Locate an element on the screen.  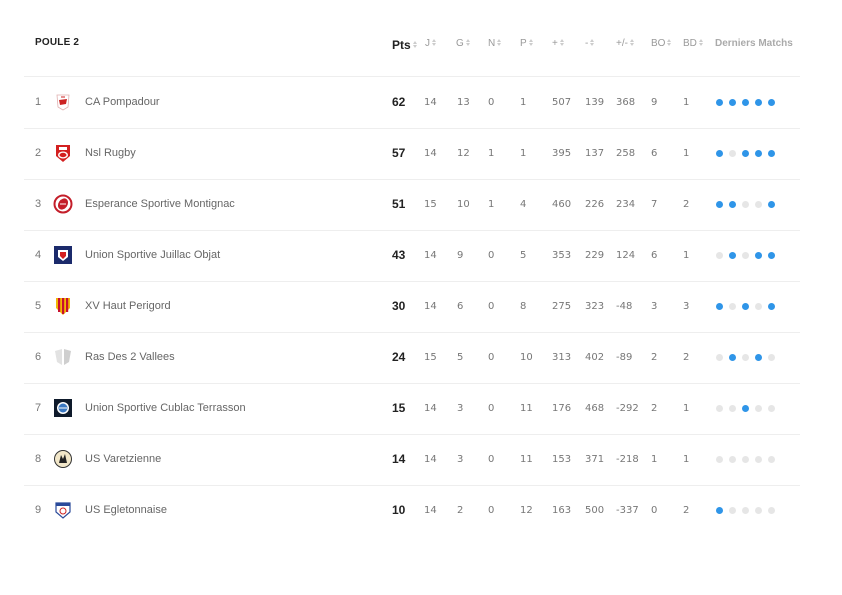
cell-plus: 153 is located at coordinates (562, 459).